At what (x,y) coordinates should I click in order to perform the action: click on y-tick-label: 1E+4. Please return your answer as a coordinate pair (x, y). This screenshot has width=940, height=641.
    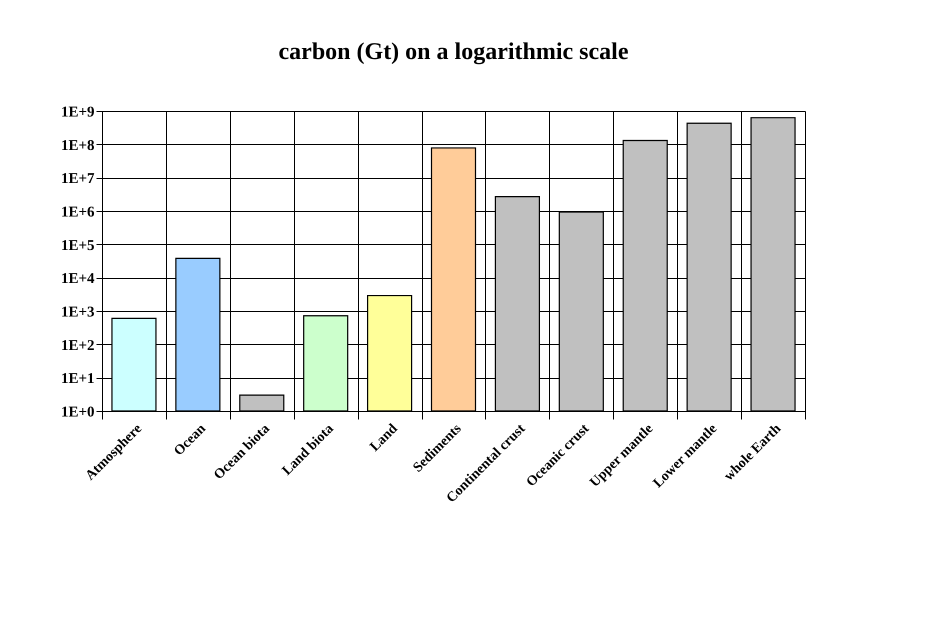
    Looking at the image, I should click on (77, 279).